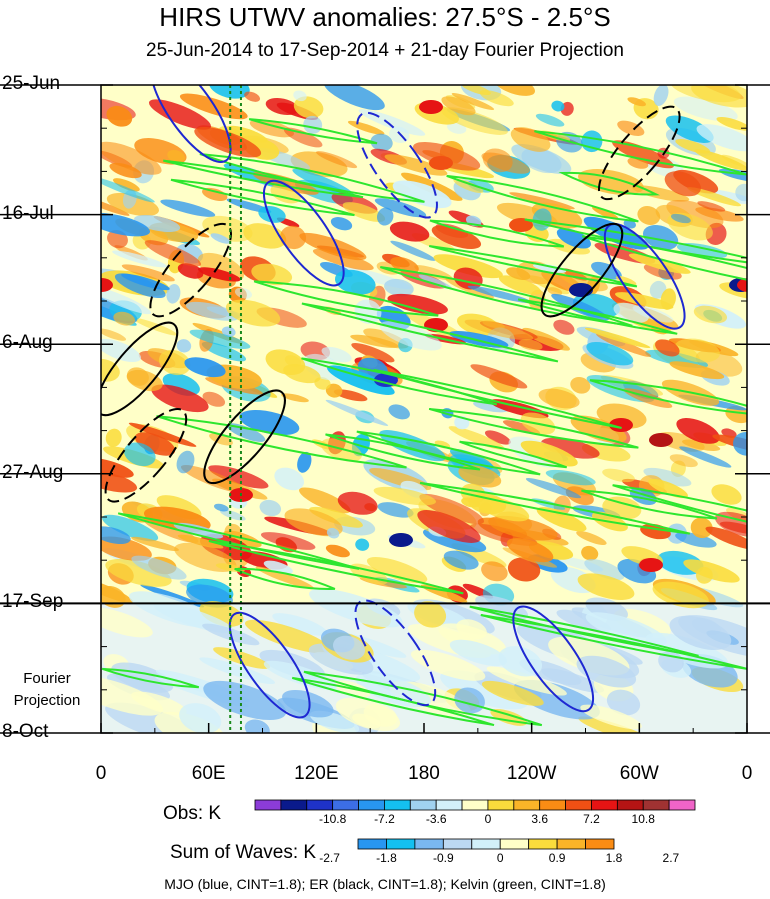 The height and width of the screenshot is (899, 770). Describe the element at coordinates (385, 17) in the screenshot. I see `chart-title: HIRS UTWV anomalies: 27.5°S - 2.5°S` at that location.